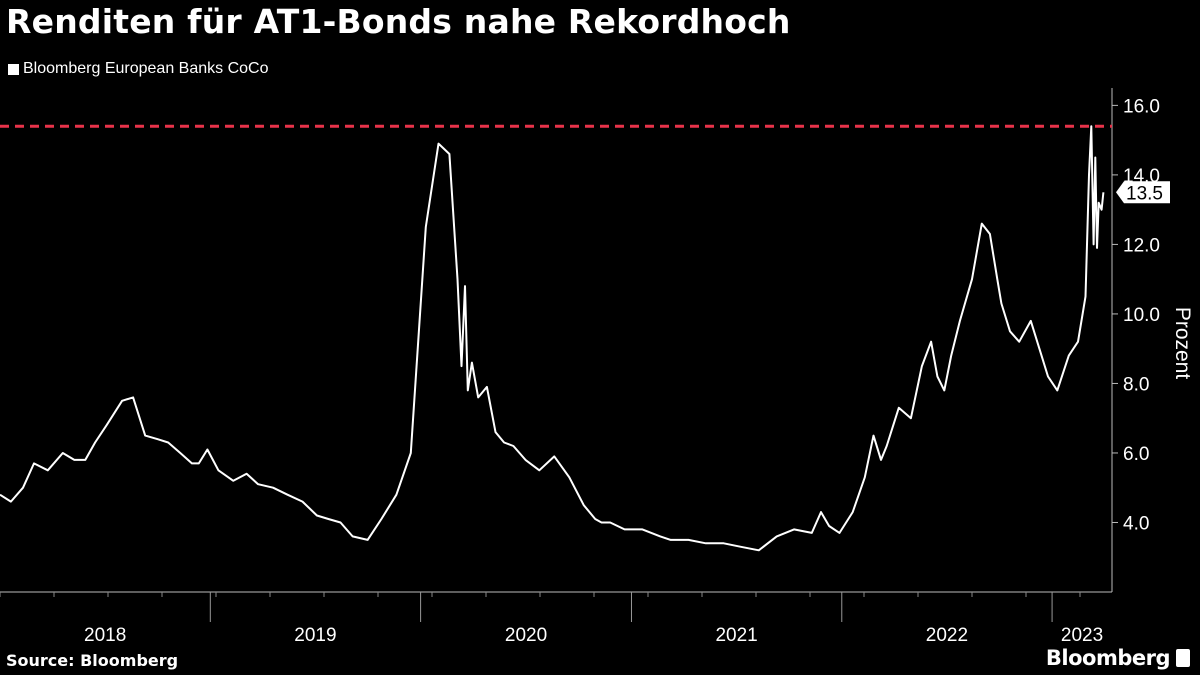  I want to click on x-tick-label: 2022, so click(947, 635).